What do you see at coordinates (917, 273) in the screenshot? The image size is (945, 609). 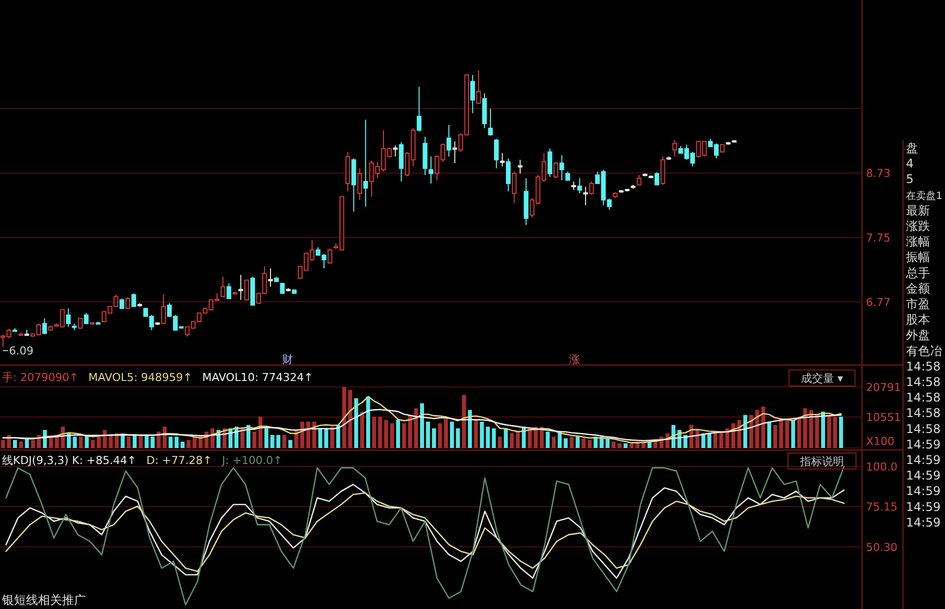 I see `text: 总手` at bounding box center [917, 273].